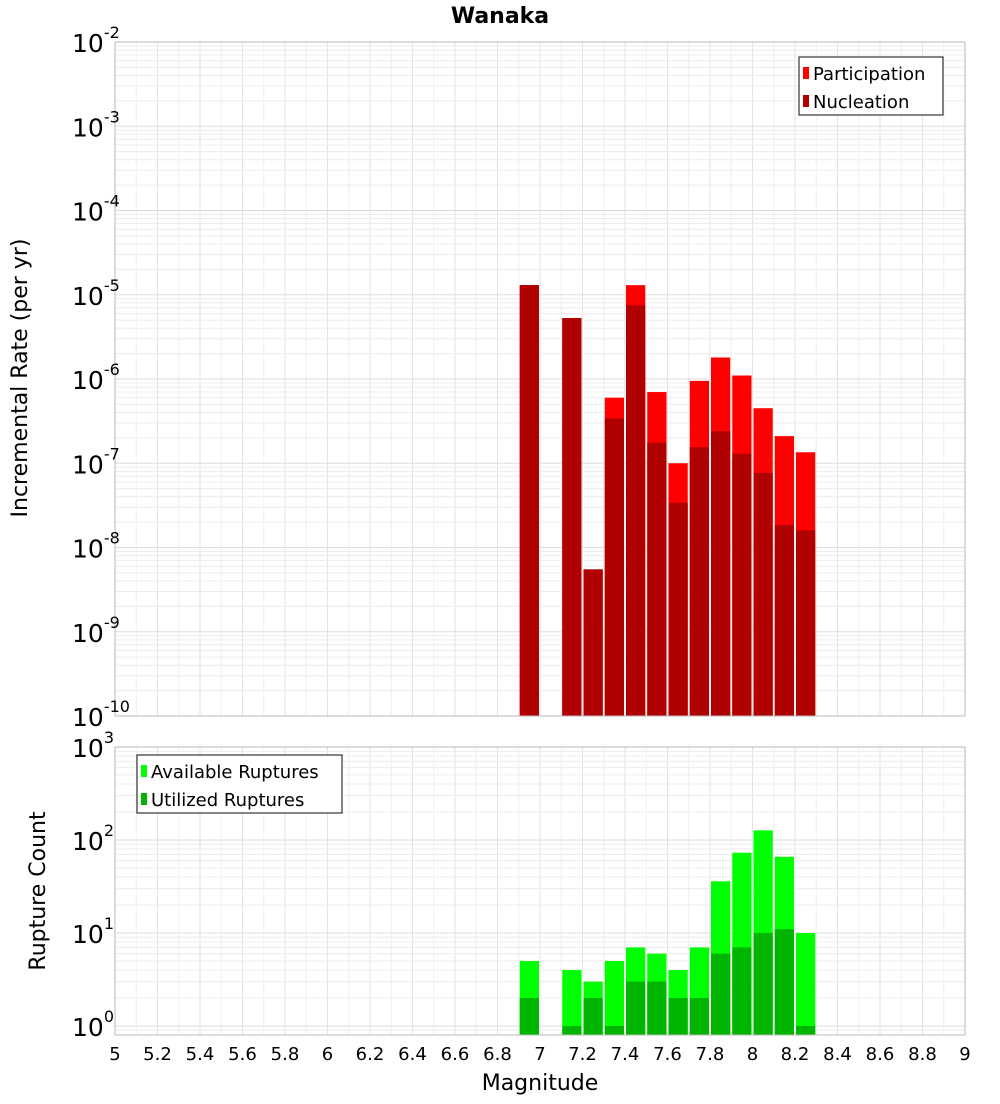 The height and width of the screenshot is (1104, 1000). What do you see at coordinates (880, 1054) in the screenshot?
I see `x-tick-label: 8.6` at bounding box center [880, 1054].